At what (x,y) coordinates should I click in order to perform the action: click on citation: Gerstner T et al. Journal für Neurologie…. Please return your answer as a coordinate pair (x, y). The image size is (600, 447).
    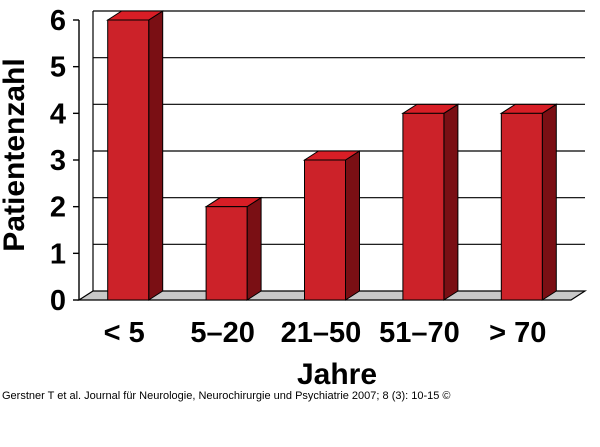
    Looking at the image, I should click on (226, 396).